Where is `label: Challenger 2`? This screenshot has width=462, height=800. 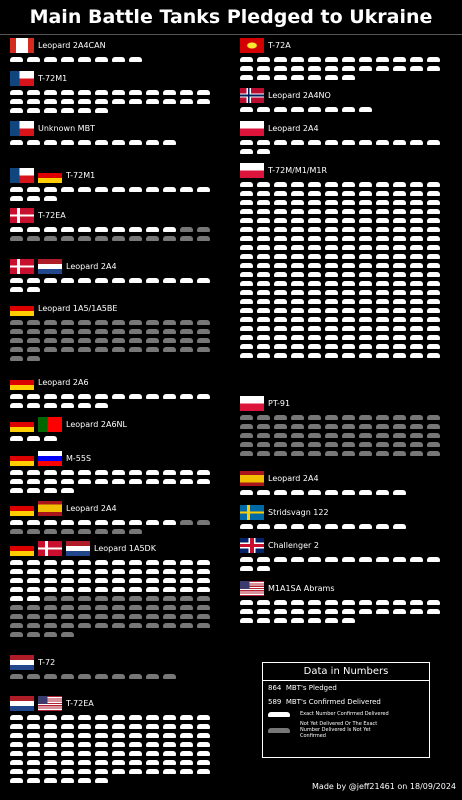
label: Challenger 2 is located at coordinates (293, 545).